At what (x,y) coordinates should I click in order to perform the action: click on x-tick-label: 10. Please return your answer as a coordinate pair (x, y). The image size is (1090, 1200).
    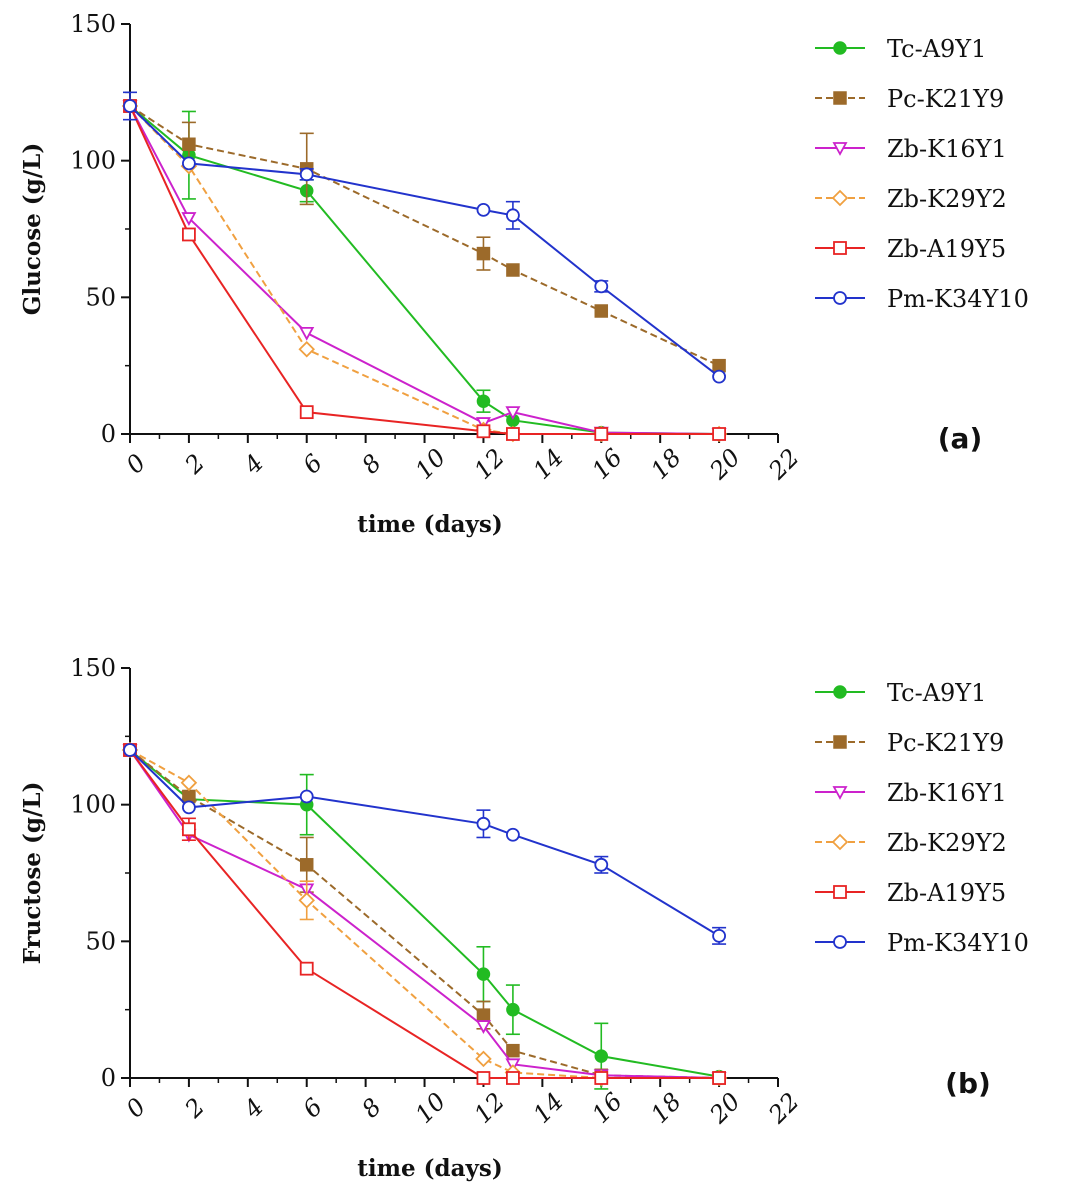
    Looking at the image, I should click on (430, 463).